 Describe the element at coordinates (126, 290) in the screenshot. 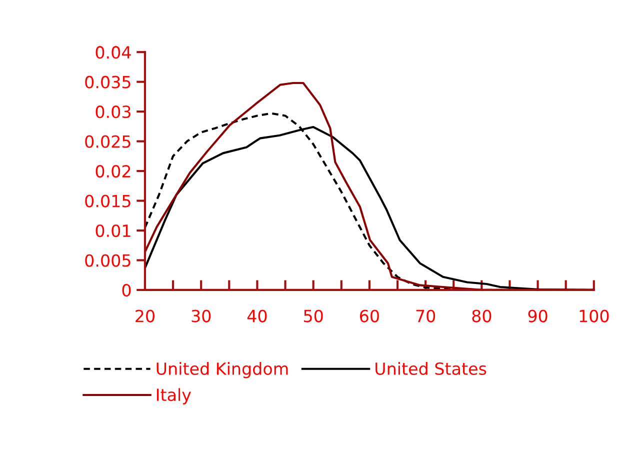

I see `y-tick-label: 0` at that location.